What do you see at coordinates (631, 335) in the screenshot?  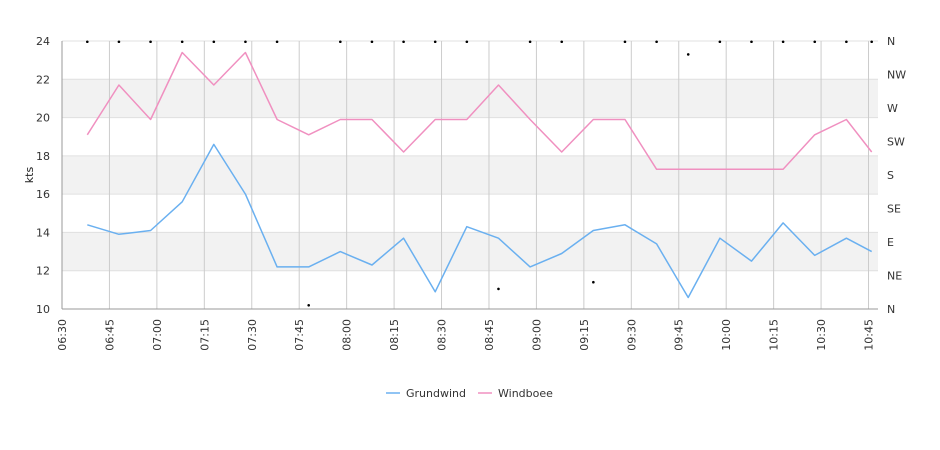 I see `x-tick-label: 09:30` at bounding box center [631, 335].